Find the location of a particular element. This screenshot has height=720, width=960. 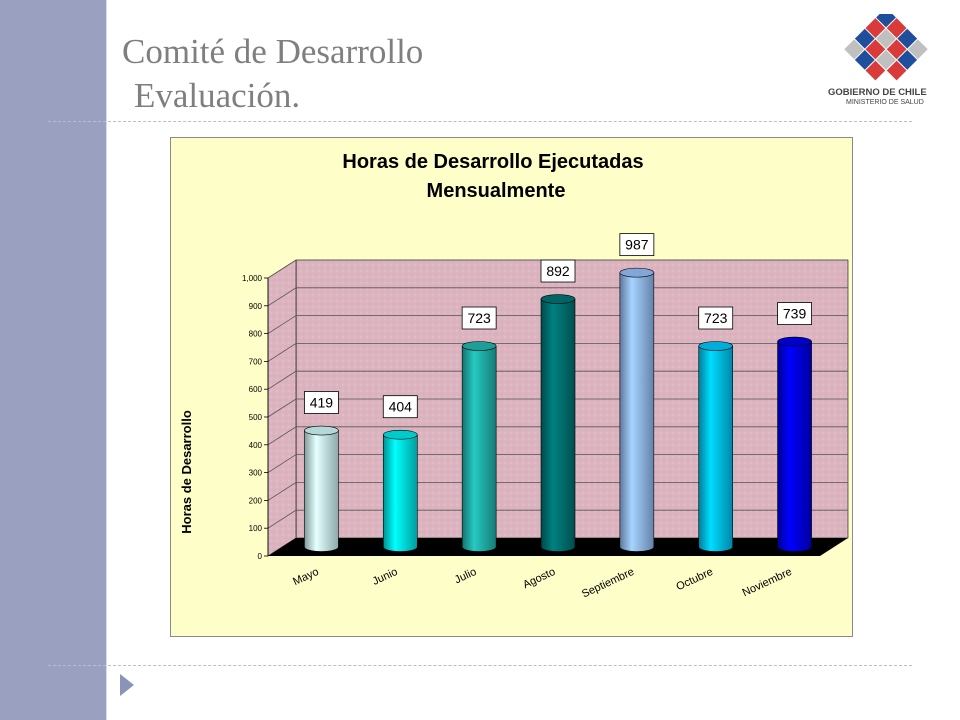

bottom-divider is located at coordinates (480, 665).